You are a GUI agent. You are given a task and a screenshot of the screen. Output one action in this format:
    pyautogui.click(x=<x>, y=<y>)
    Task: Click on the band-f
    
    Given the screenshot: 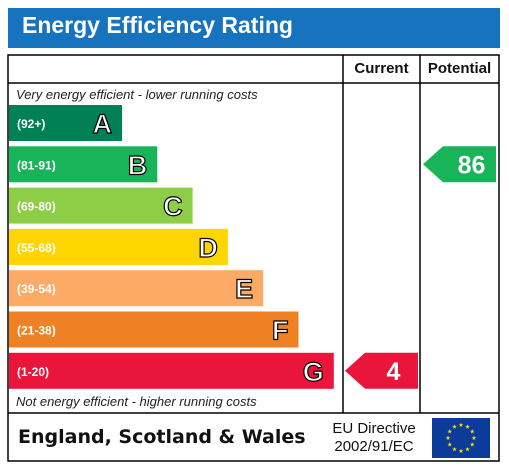 What is the action you would take?
    pyautogui.click(x=154, y=329)
    